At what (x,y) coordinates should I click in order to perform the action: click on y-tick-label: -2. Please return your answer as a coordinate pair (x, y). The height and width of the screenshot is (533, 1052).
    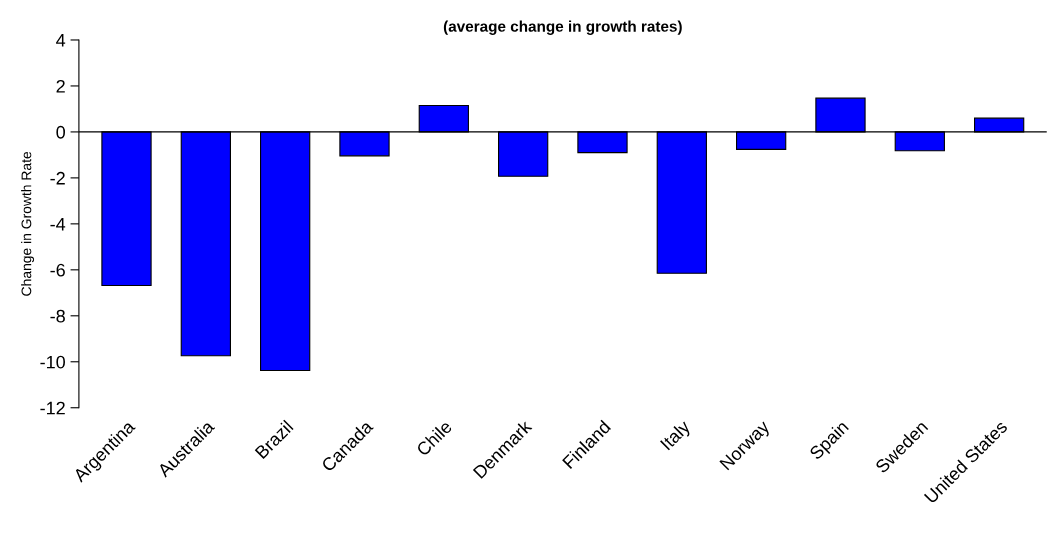
    Looking at the image, I should click on (57, 178).